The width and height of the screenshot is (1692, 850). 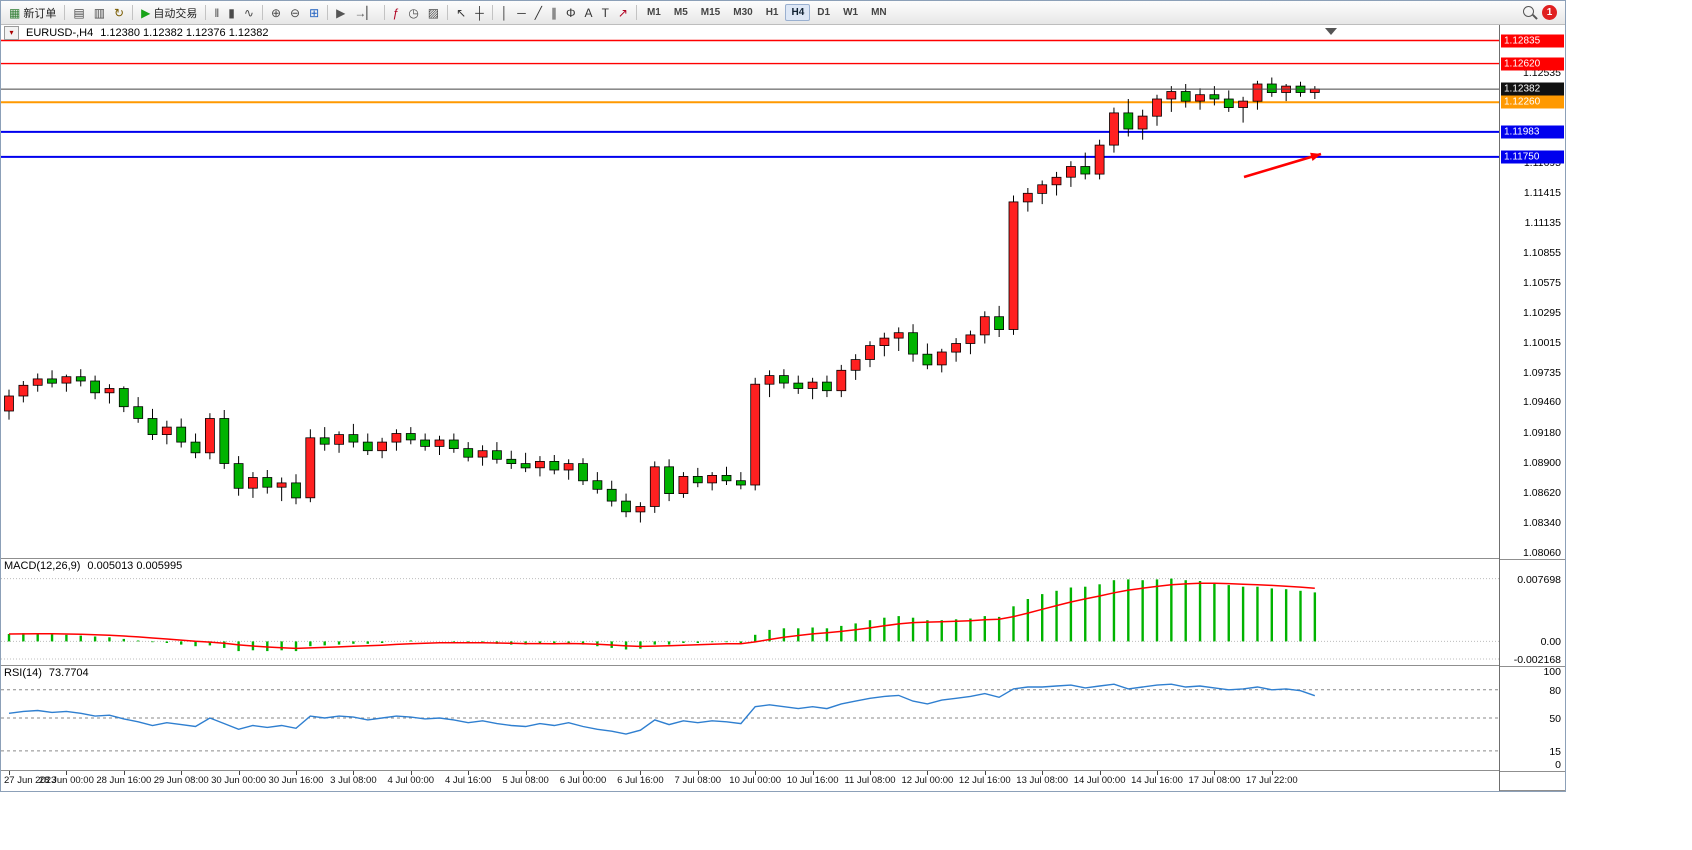 I want to click on symbol-dropdown-icon: ▾, so click(x=11, y=33).